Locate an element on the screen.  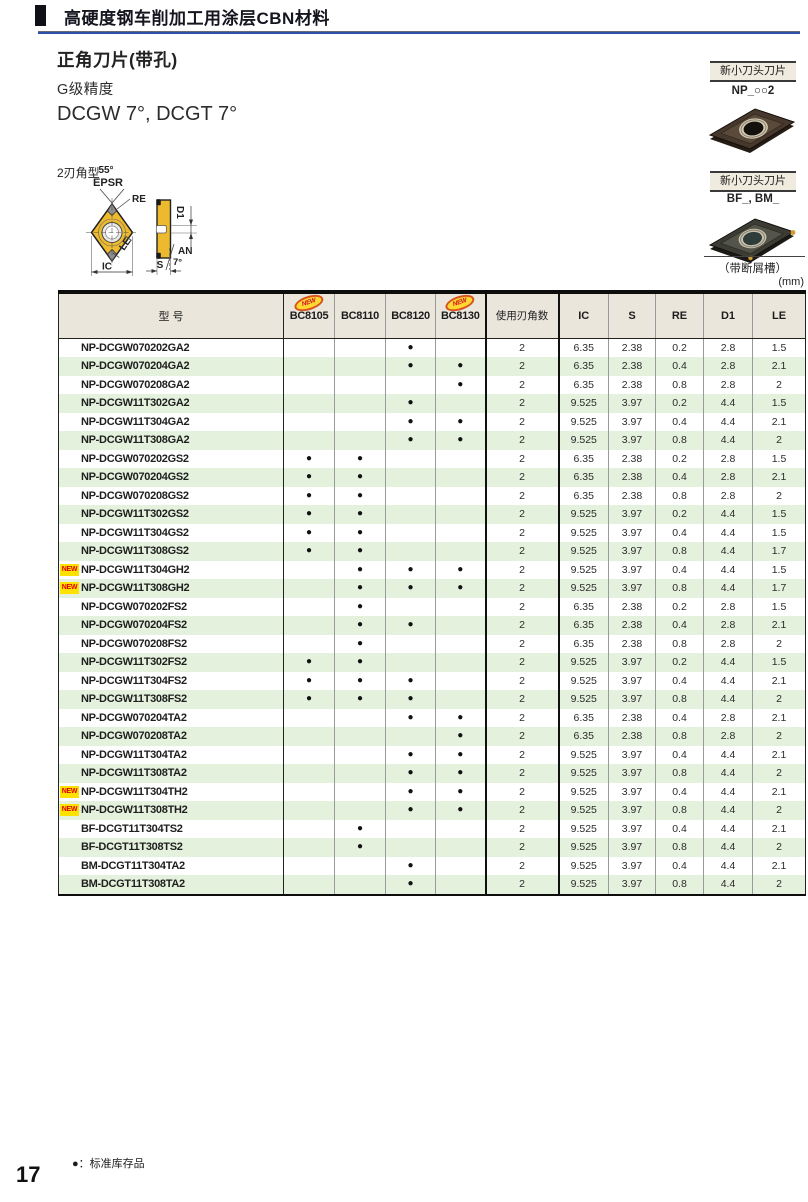
col-header-s: S is located at coordinates (632, 315).